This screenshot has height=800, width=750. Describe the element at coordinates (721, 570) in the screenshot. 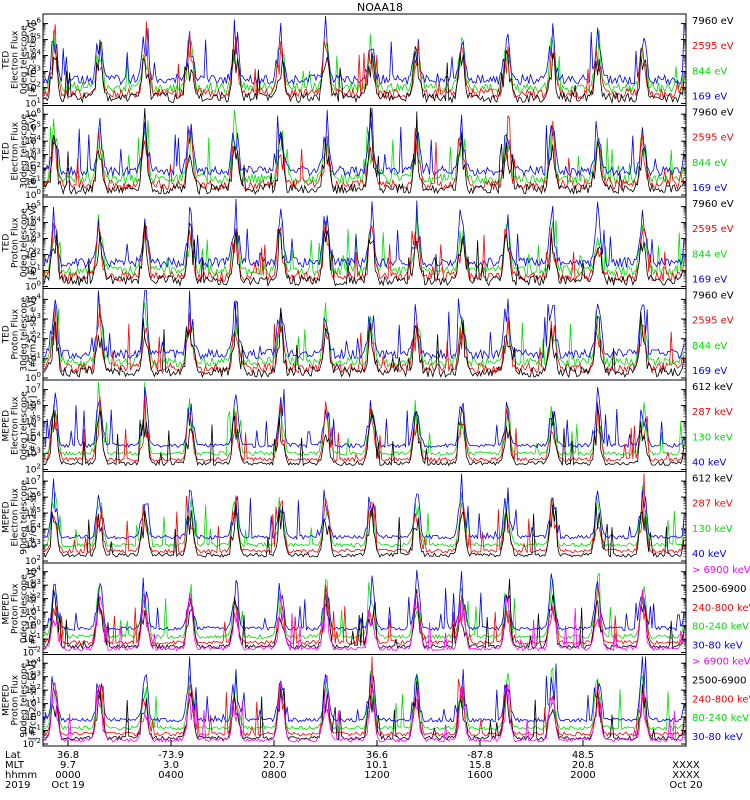

I see `legend-entry: > 6900 keV` at that location.